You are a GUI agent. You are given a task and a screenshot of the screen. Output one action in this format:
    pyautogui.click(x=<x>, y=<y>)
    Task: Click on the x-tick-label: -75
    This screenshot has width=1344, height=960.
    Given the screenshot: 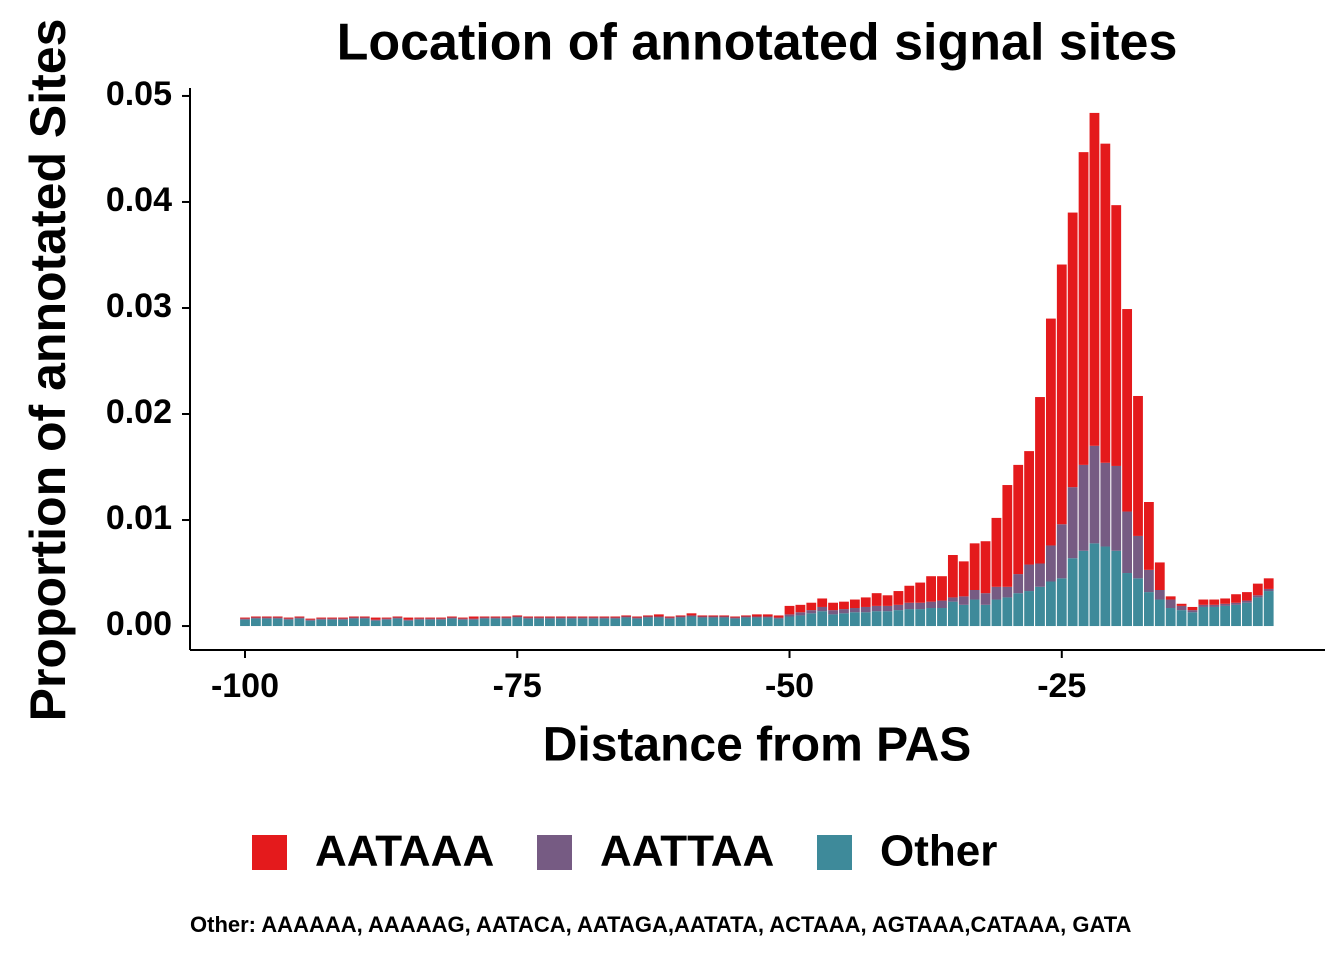 What is the action you would take?
    pyautogui.click(x=517, y=686)
    